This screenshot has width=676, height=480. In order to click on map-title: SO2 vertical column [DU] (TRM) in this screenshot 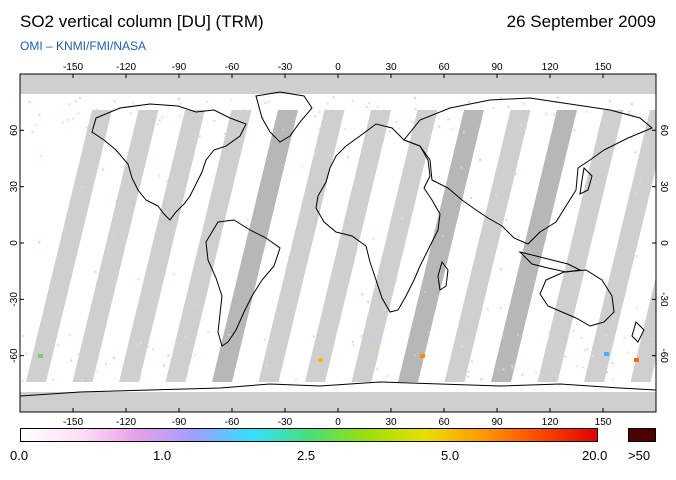, I will do `click(142, 21)`.